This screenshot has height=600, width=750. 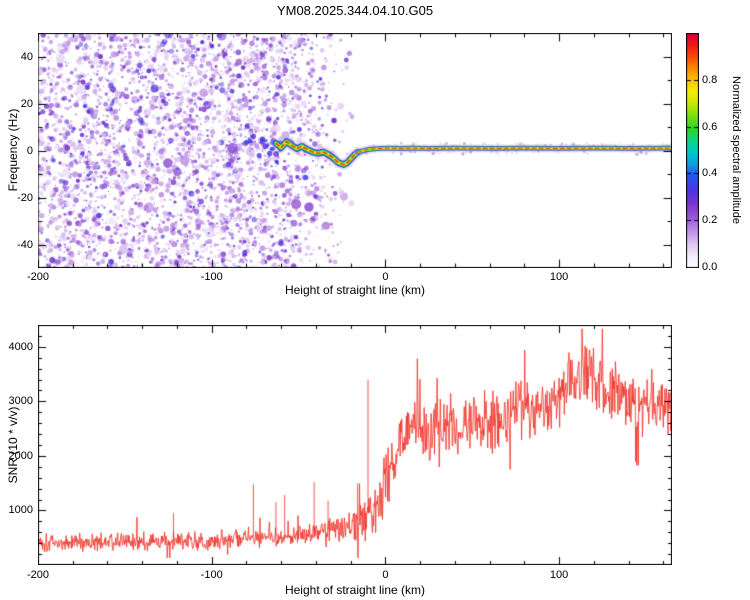 What do you see at coordinates (710, 267) in the screenshot?
I see `tick-label: 0.0` at bounding box center [710, 267].